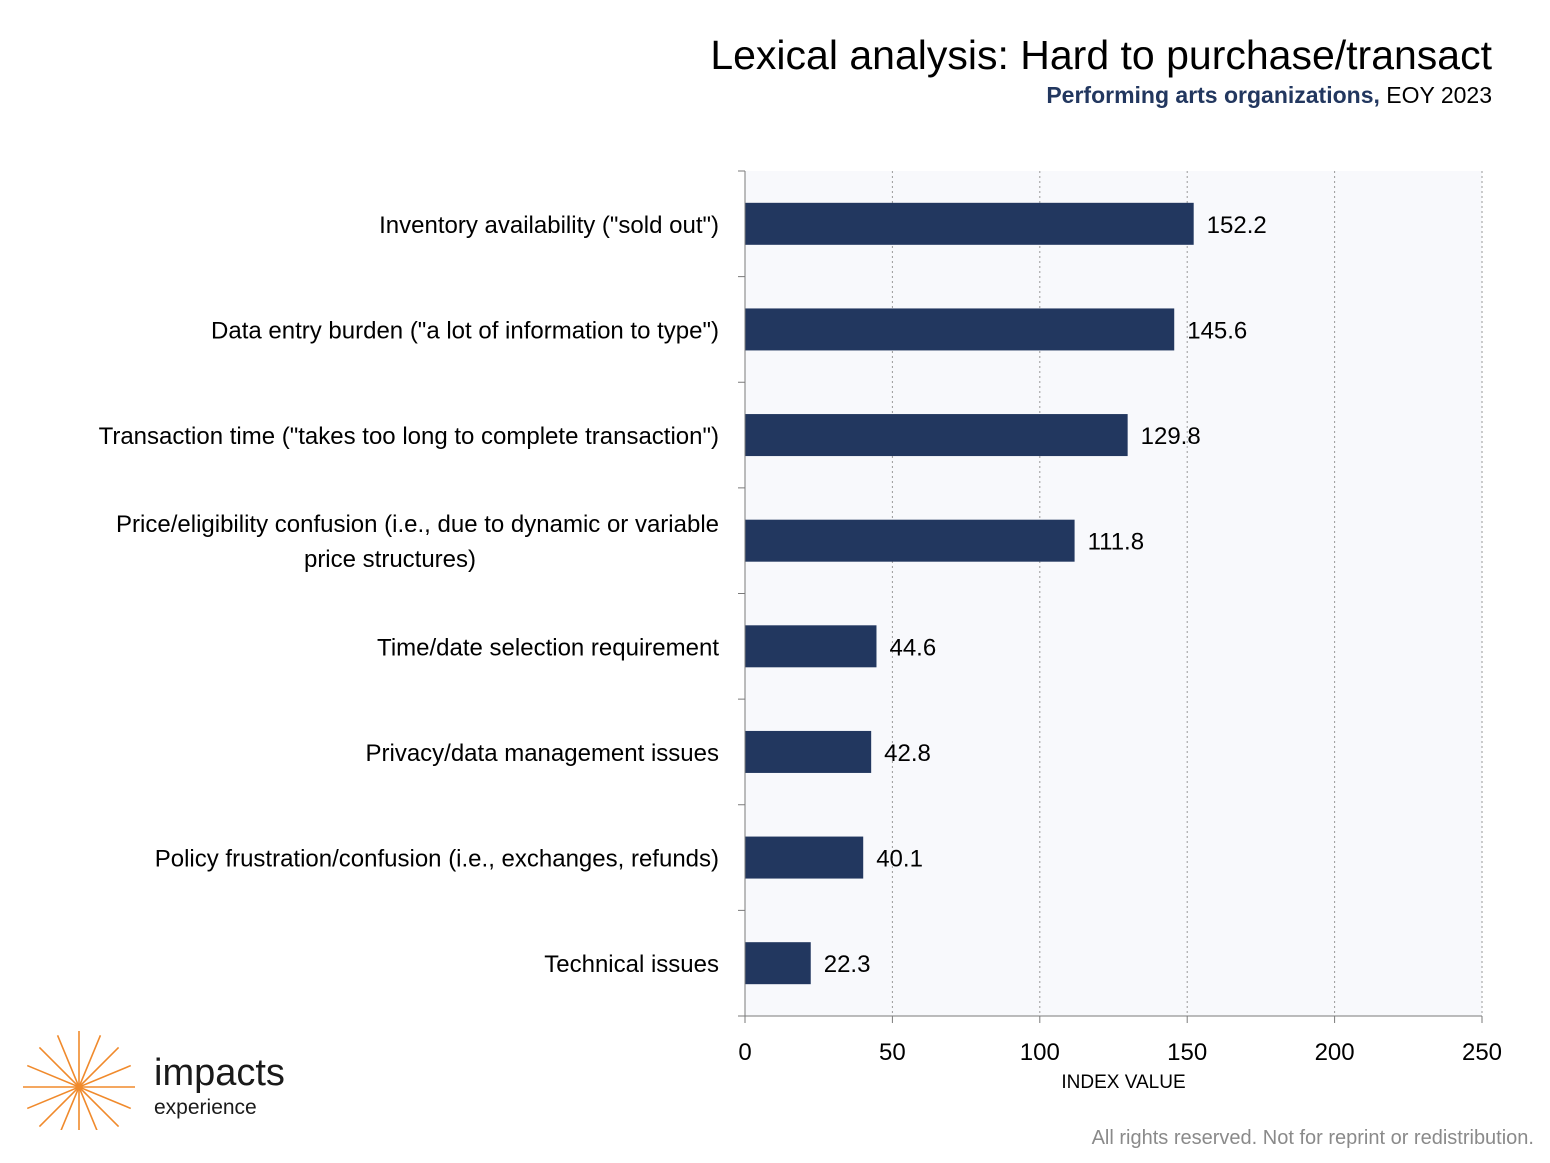 This screenshot has height=1163, width=1550. I want to click on category-label-7: Technical issues, so click(631, 964).